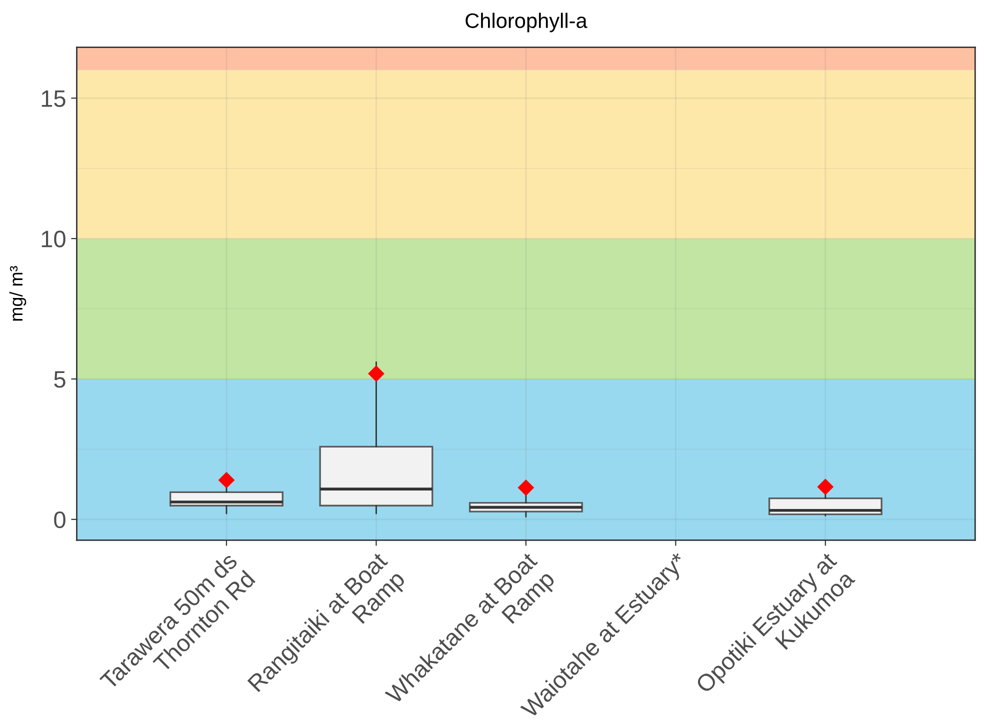 This screenshot has height=728, width=984. I want to click on y-tick-label: 10, so click(54, 239).